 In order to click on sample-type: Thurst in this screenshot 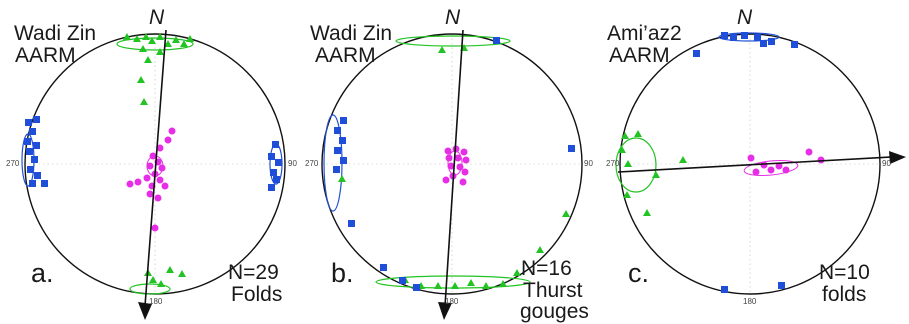, I will do `click(553, 290)`.